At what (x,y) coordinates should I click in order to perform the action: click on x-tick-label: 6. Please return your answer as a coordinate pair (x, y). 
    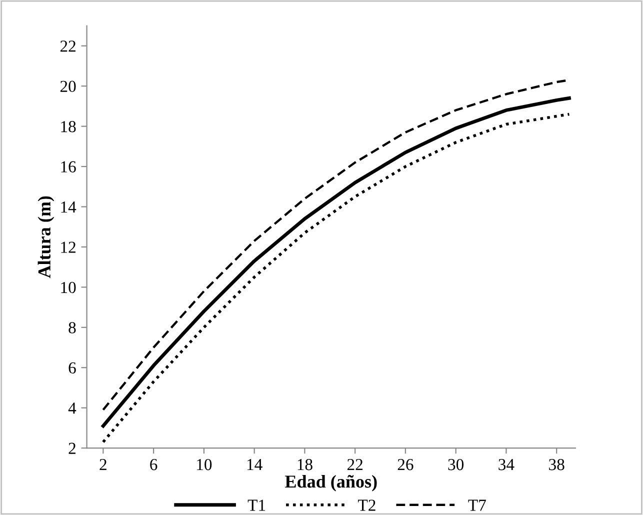
    Looking at the image, I should click on (154, 464).